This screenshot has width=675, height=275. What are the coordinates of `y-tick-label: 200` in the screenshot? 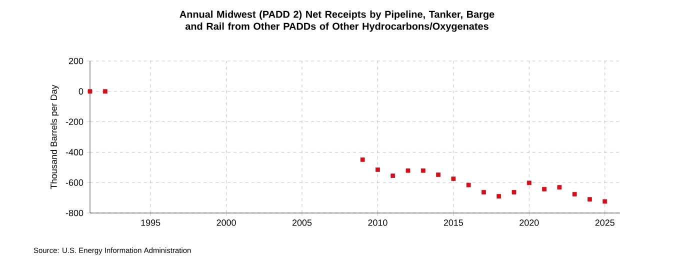 It's located at (76, 61).